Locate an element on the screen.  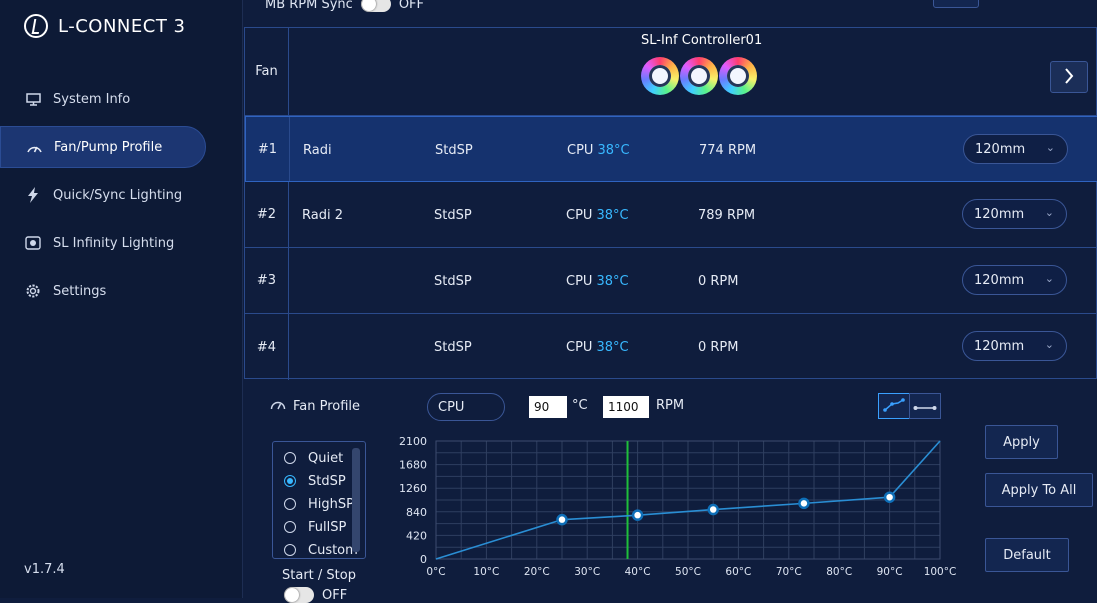
x-tick-label: 60°C is located at coordinates (738, 572).